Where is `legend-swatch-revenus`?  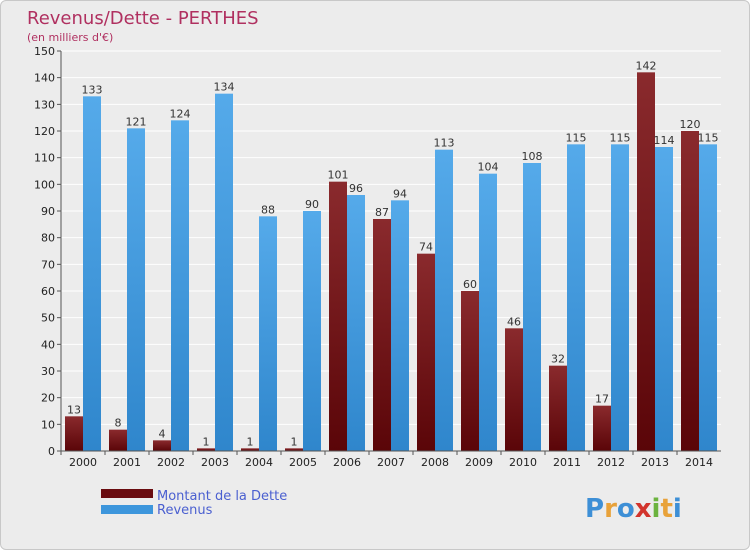 legend-swatch-revenus is located at coordinates (127, 509).